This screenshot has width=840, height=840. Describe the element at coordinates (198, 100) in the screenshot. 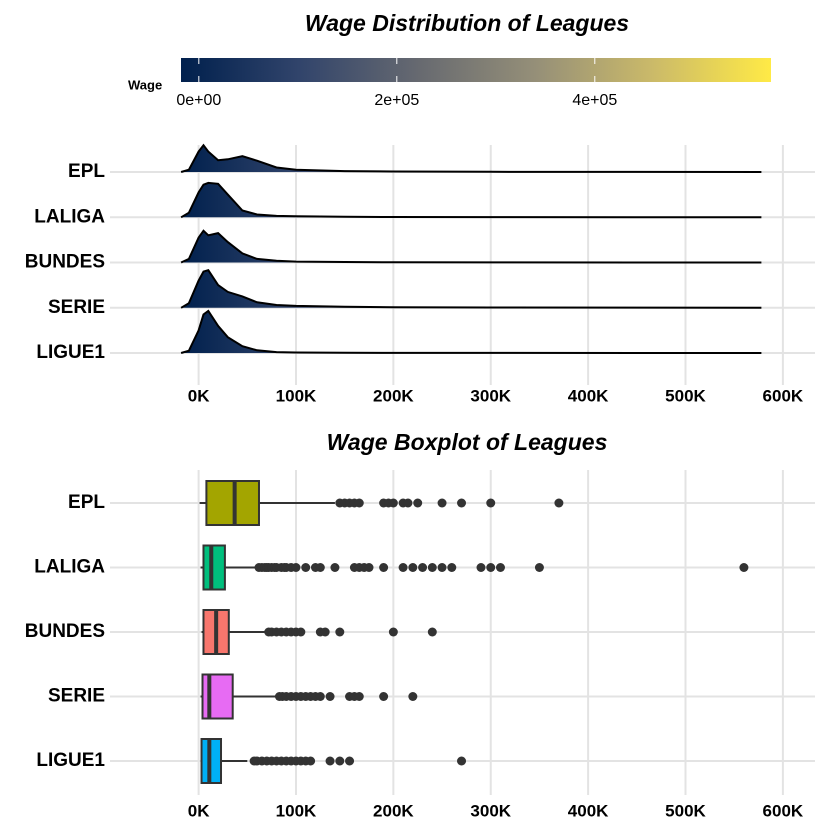

I see `legend-tick-label: 0e+00` at that location.